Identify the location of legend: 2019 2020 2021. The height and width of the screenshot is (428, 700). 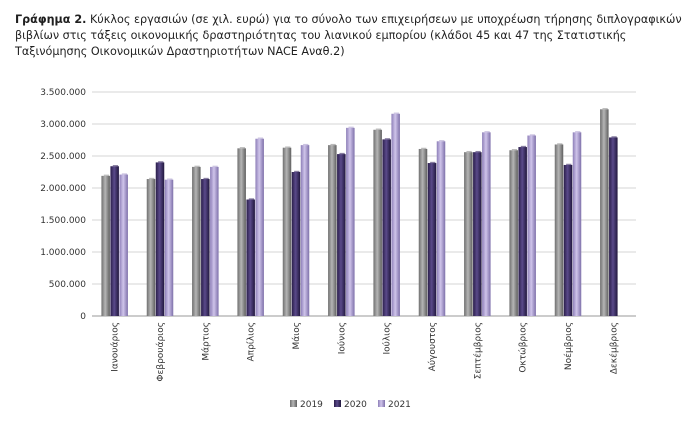
(350, 405).